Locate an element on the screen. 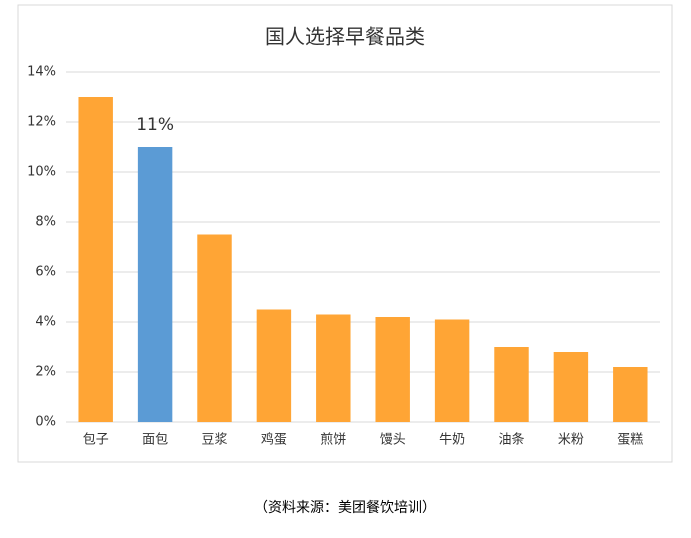  y-tick-label: 12% is located at coordinates (41, 122).